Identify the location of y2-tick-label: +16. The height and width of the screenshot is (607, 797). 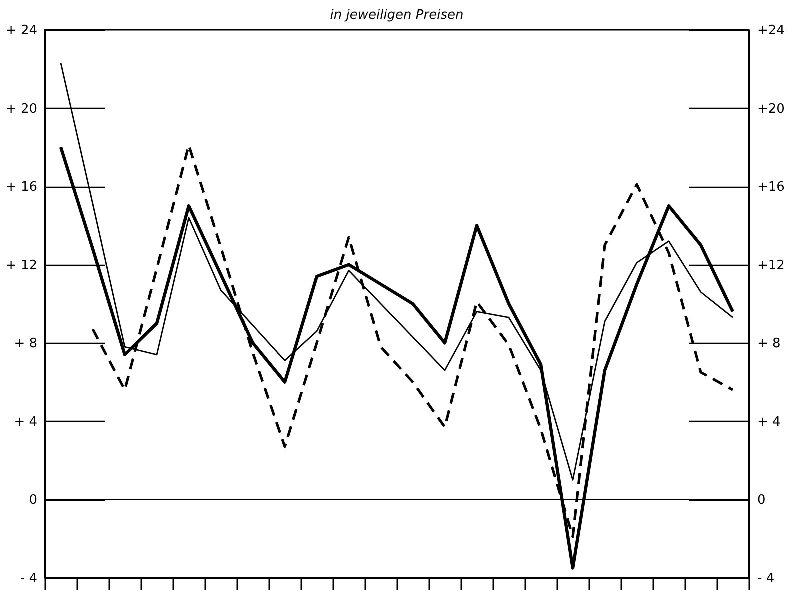
(771, 188).